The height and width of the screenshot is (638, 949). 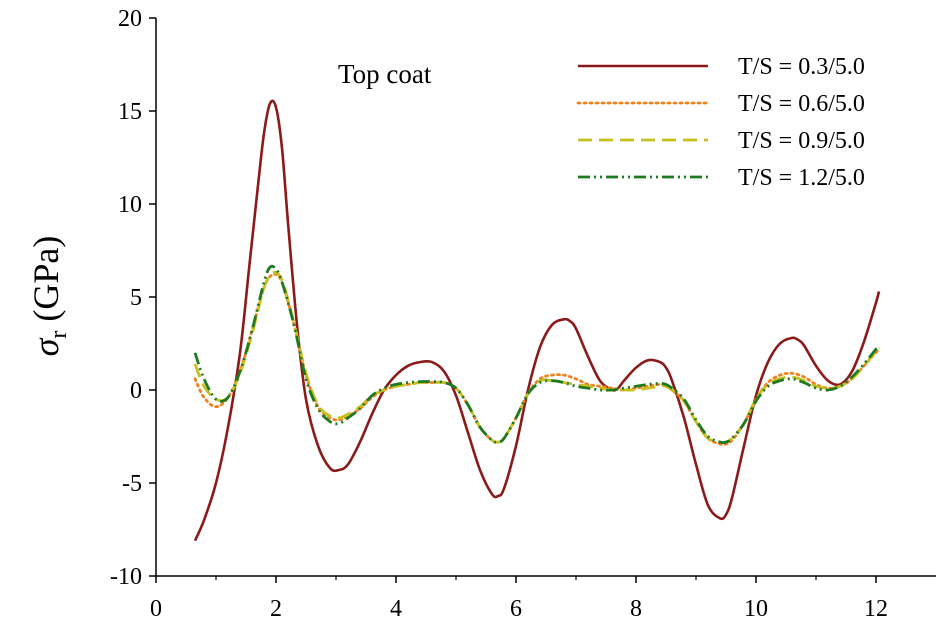 I want to click on x-tick-label: 6, so click(x=516, y=609).